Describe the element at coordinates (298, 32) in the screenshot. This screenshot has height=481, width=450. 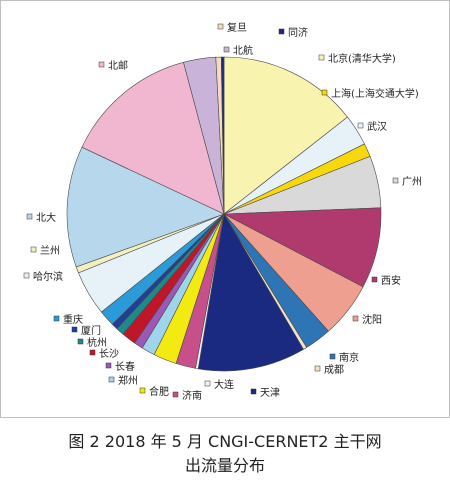
I see `slice-label: 同济` at that location.